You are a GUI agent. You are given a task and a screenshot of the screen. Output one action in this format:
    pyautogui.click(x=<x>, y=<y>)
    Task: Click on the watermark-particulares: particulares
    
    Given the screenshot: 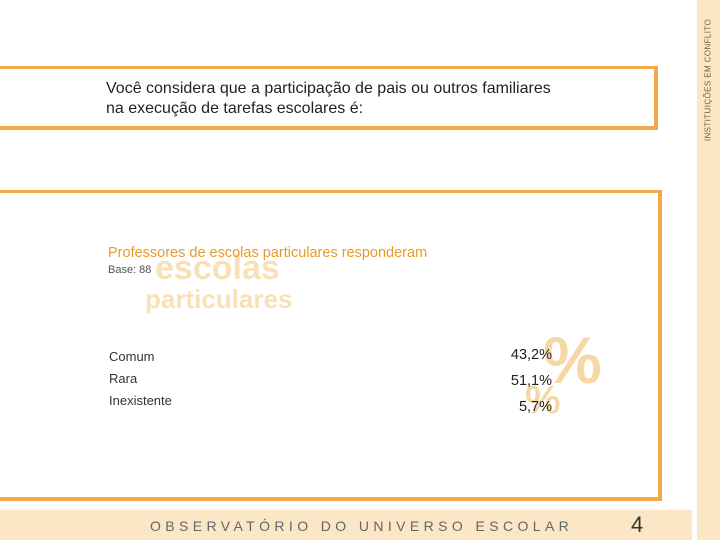 What is the action you would take?
    pyautogui.click(x=219, y=299)
    